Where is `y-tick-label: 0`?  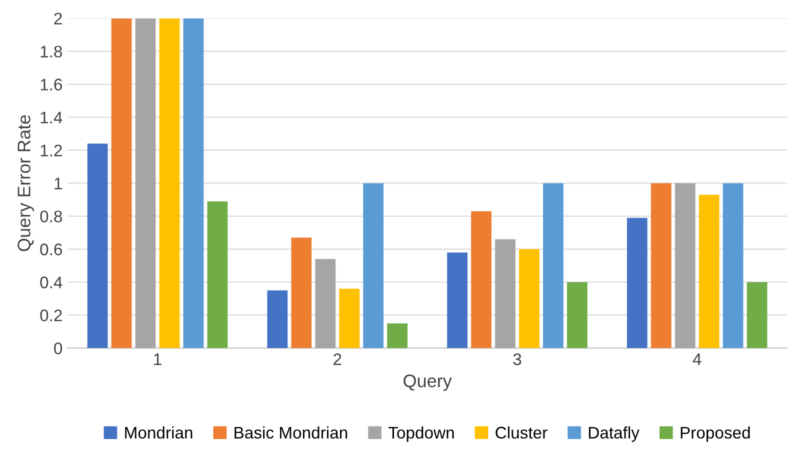
y-tick-label: 0 is located at coordinates (58, 348).